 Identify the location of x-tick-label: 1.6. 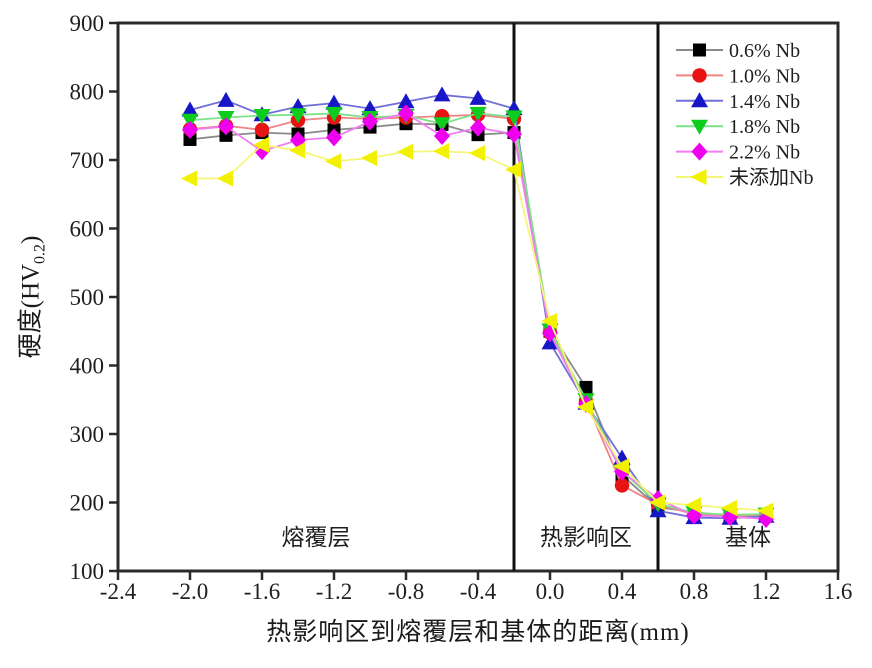
(838, 591).